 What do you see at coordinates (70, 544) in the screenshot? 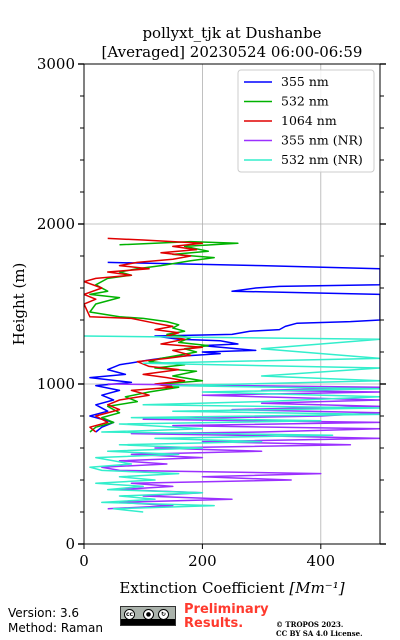
I see `y-tick-label: 0` at bounding box center [70, 544].